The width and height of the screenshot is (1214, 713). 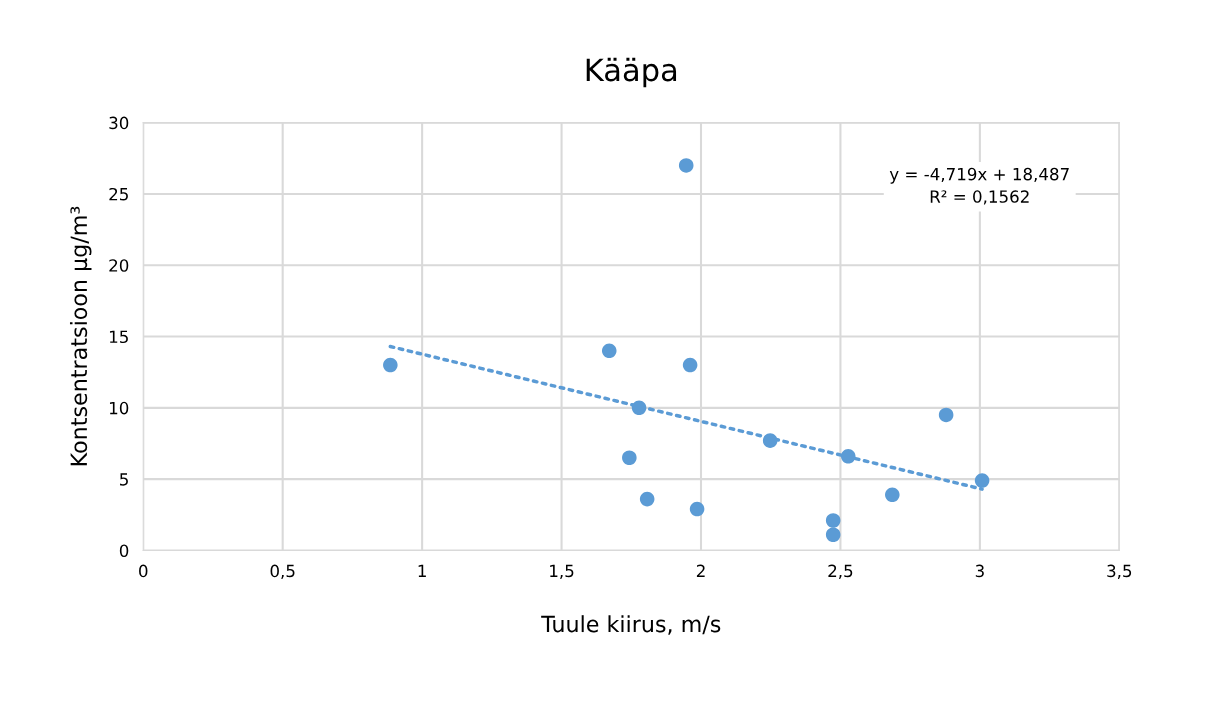 What do you see at coordinates (422, 570) in the screenshot?
I see `x-tick-label: 1` at bounding box center [422, 570].